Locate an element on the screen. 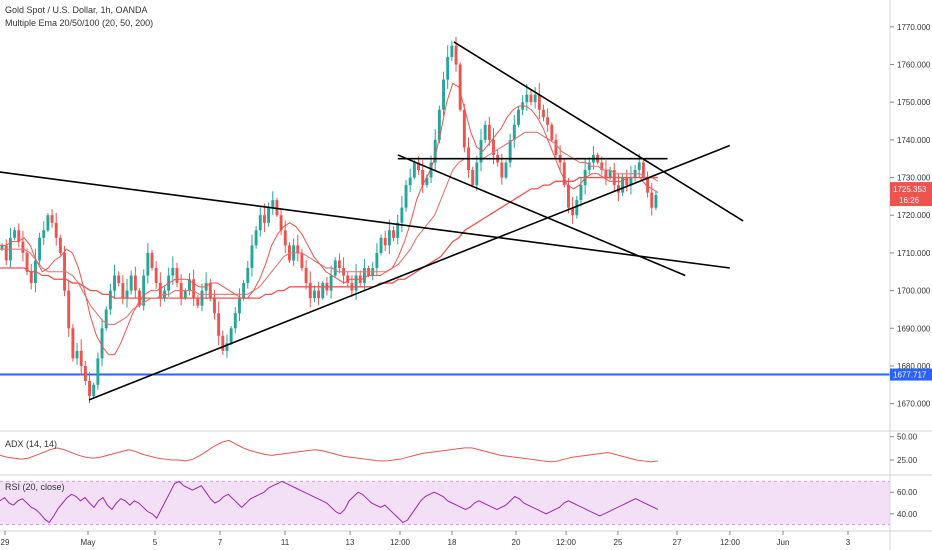 The width and height of the screenshot is (932, 550). adx-tick-label: 25.00 is located at coordinates (907, 460).